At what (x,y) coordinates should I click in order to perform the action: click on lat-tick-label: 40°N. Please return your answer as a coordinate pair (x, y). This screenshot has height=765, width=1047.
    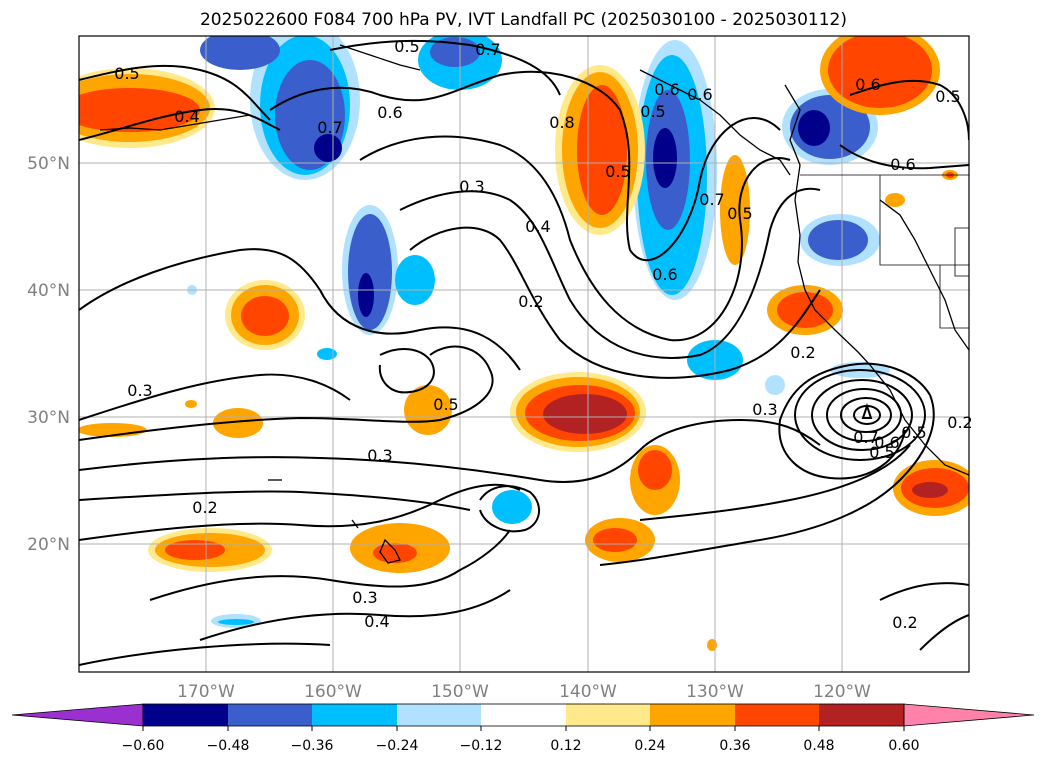
    Looking at the image, I should click on (48, 291).